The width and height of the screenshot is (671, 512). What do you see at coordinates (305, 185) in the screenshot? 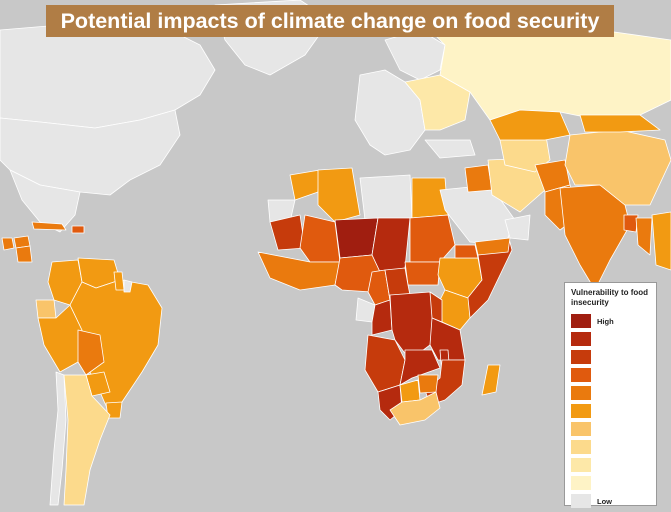
I see `region-morocco` at bounding box center [305, 185].